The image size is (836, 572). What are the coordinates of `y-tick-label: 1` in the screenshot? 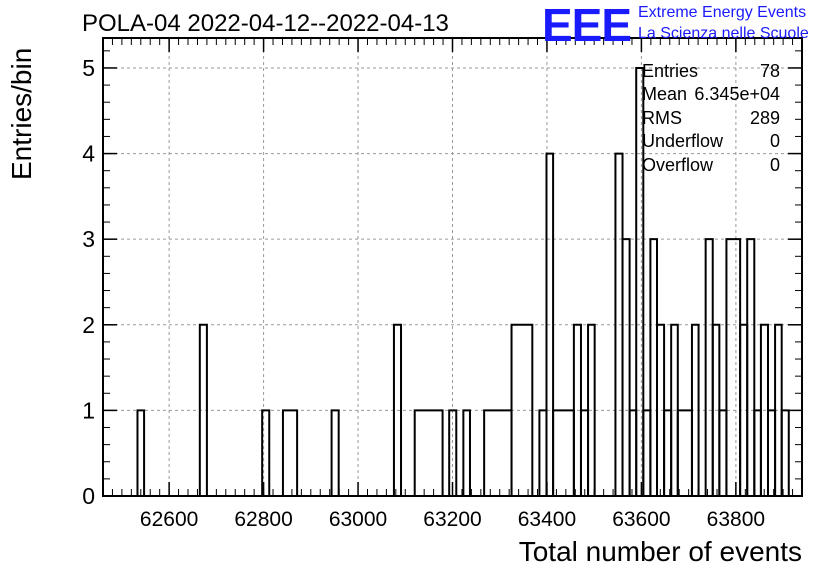 It's located at (88, 410).